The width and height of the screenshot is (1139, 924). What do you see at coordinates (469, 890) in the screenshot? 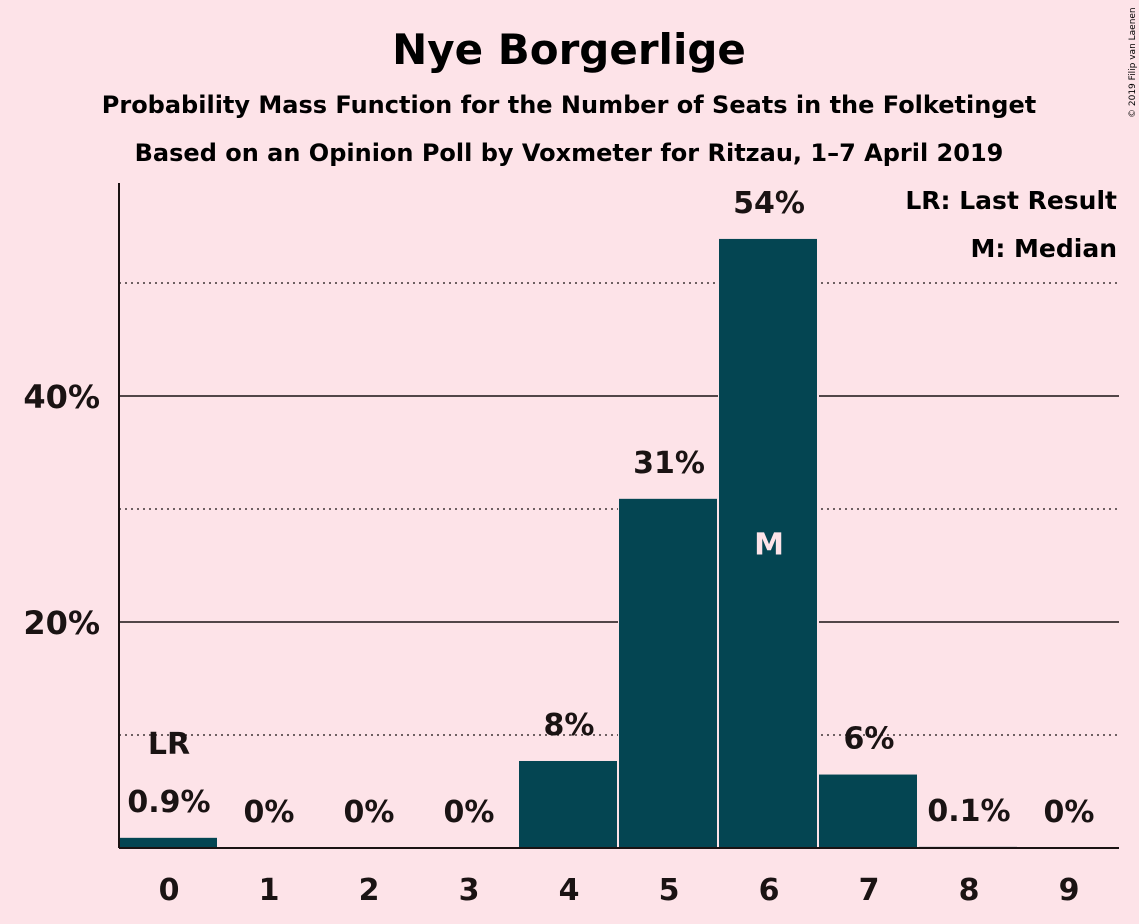
I see `x-tick-label: 3` at bounding box center [469, 890].